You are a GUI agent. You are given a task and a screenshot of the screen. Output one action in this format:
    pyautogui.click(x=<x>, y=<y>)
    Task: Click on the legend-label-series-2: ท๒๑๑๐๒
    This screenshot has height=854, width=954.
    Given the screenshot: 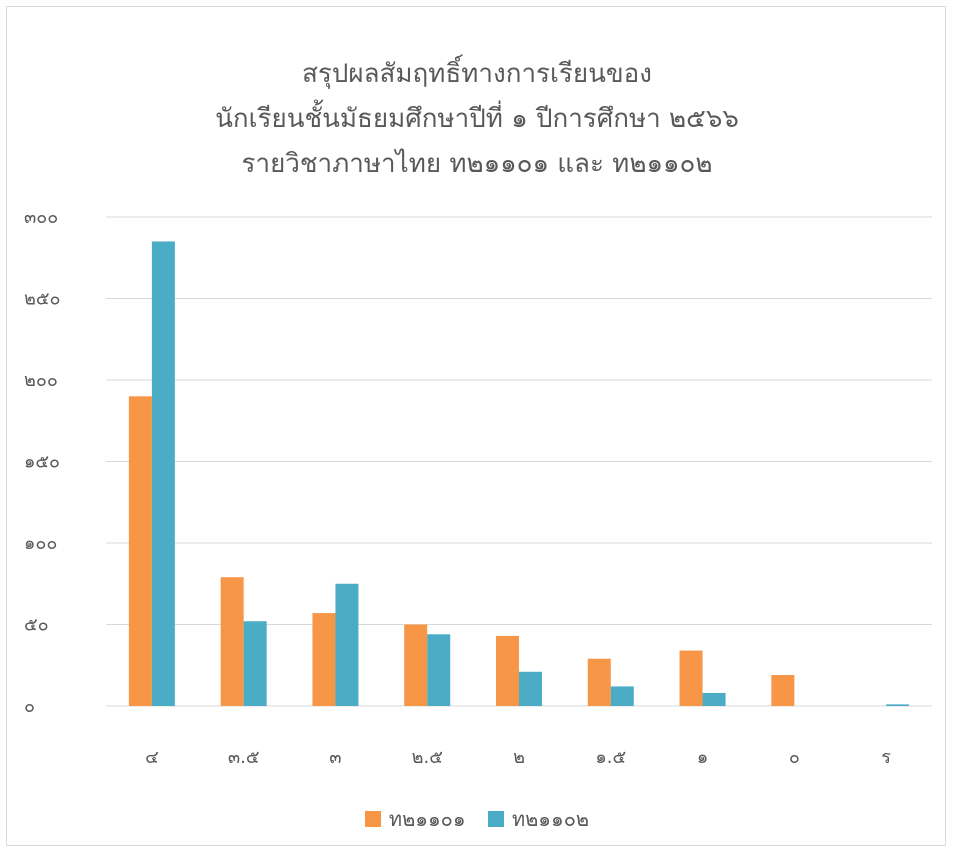 What is the action you would take?
    pyautogui.click(x=550, y=819)
    